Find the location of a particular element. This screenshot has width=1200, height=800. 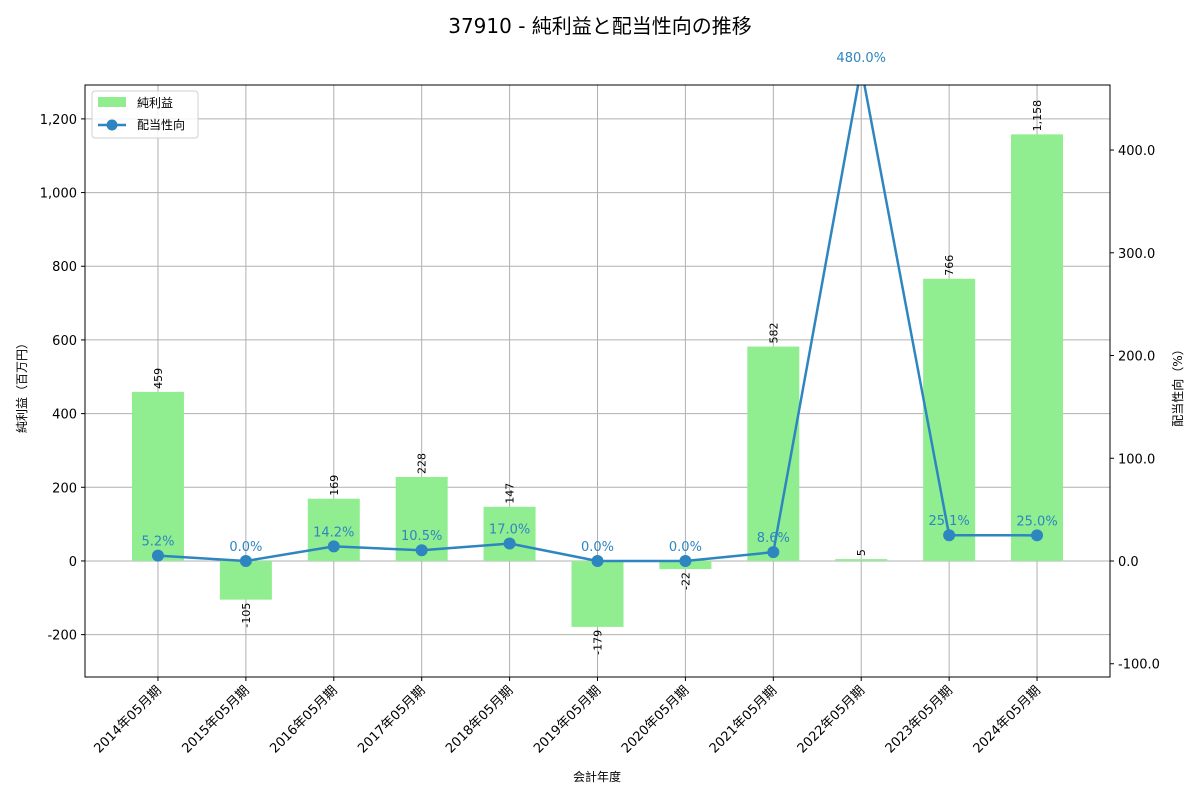

x-axis-label: 会計年度 is located at coordinates (597, 776).